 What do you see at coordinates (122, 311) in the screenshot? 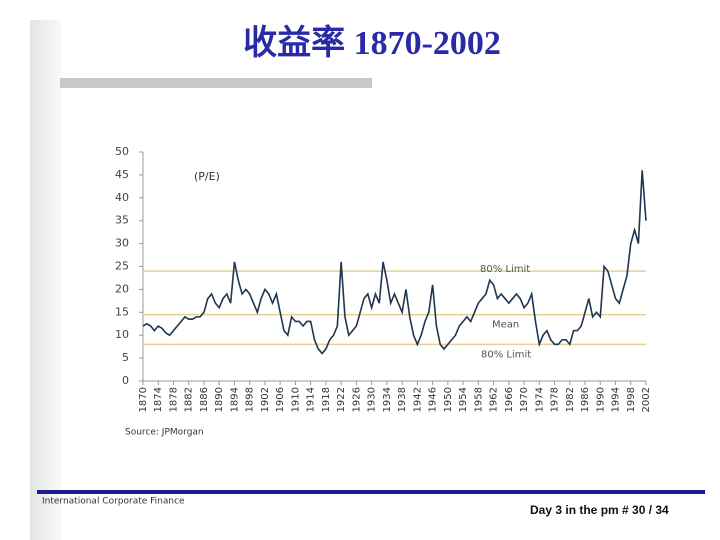
I see `y-tick-label: 15` at bounding box center [122, 311].